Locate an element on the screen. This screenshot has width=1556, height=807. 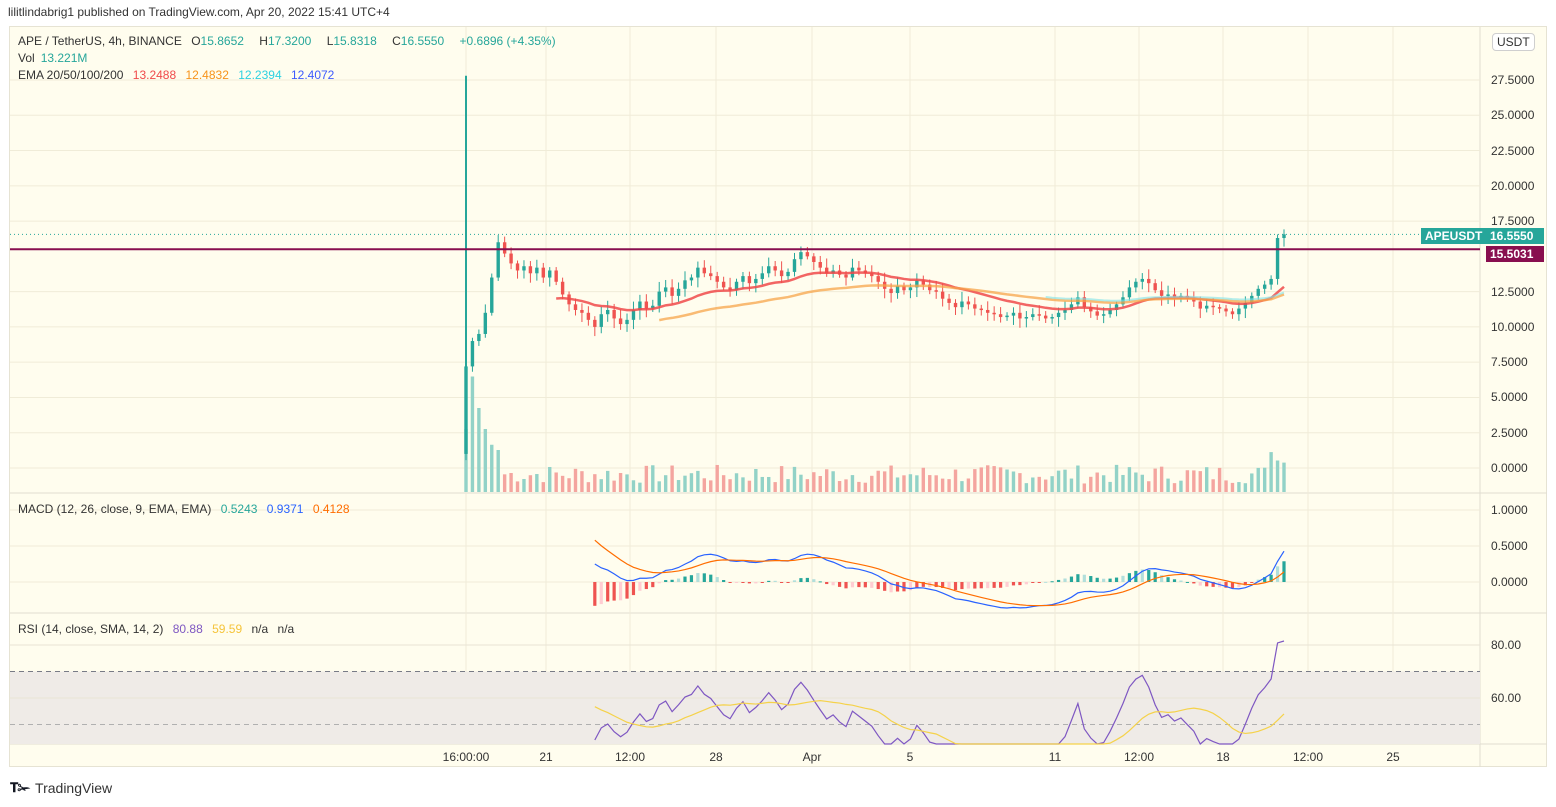
footer-branding: 𝐓✁ TradingView is located at coordinates (61, 788).